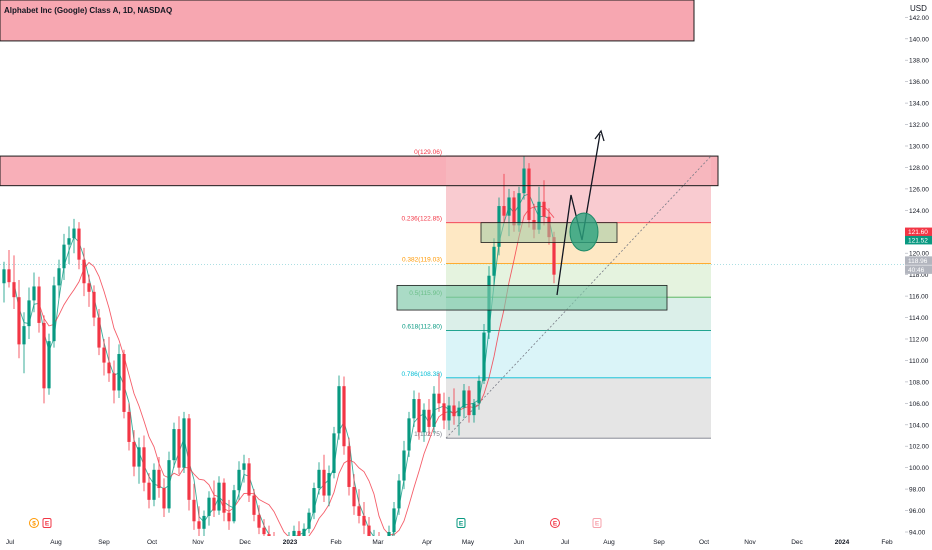  Describe the element at coordinates (917, 533) in the screenshot. I see `price-tick-label: 94.00` at that location.